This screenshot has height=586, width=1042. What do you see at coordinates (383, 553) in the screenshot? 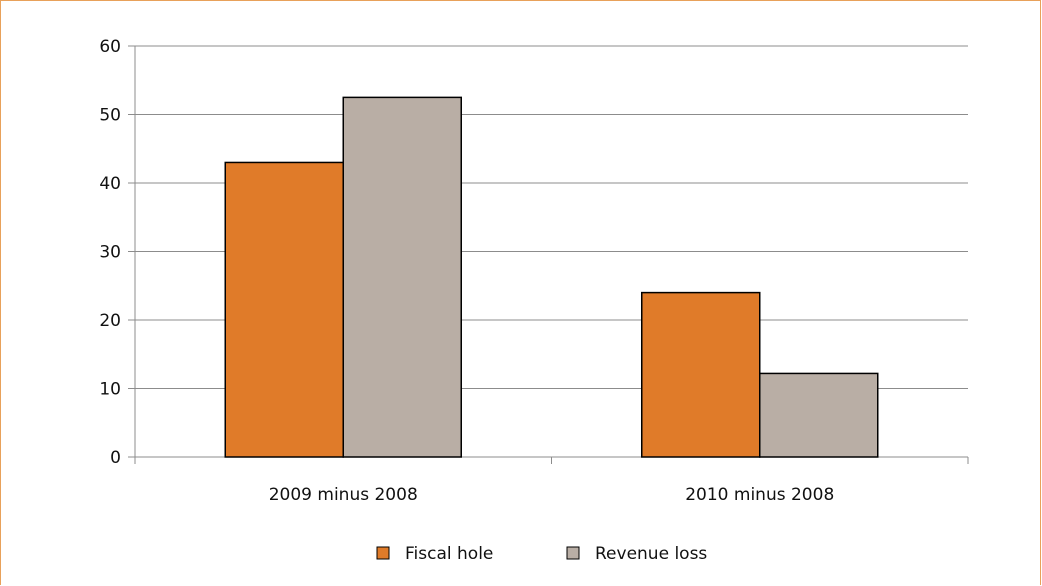
I see `legend-swatch-fiscal-hole` at bounding box center [383, 553].